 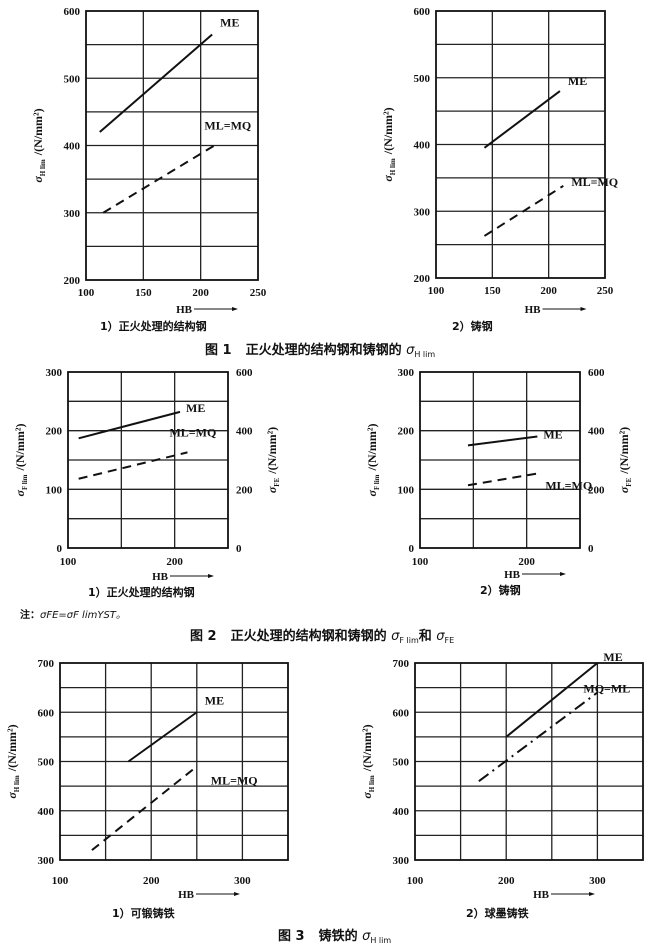 What do you see at coordinates (203, 636) in the screenshot?
I see `figure-number: 图 2` at bounding box center [203, 636].